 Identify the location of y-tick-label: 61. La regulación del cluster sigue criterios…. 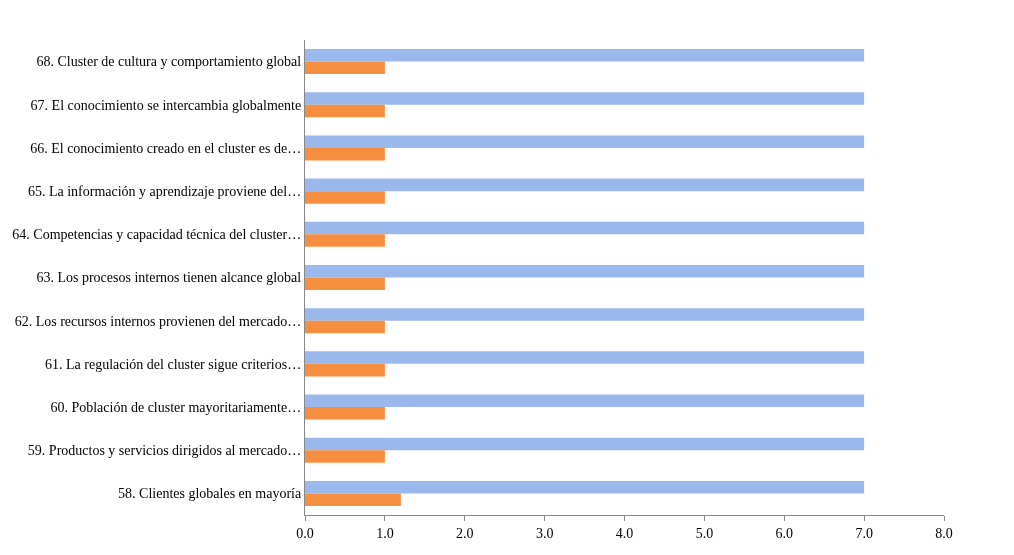
(173, 364).